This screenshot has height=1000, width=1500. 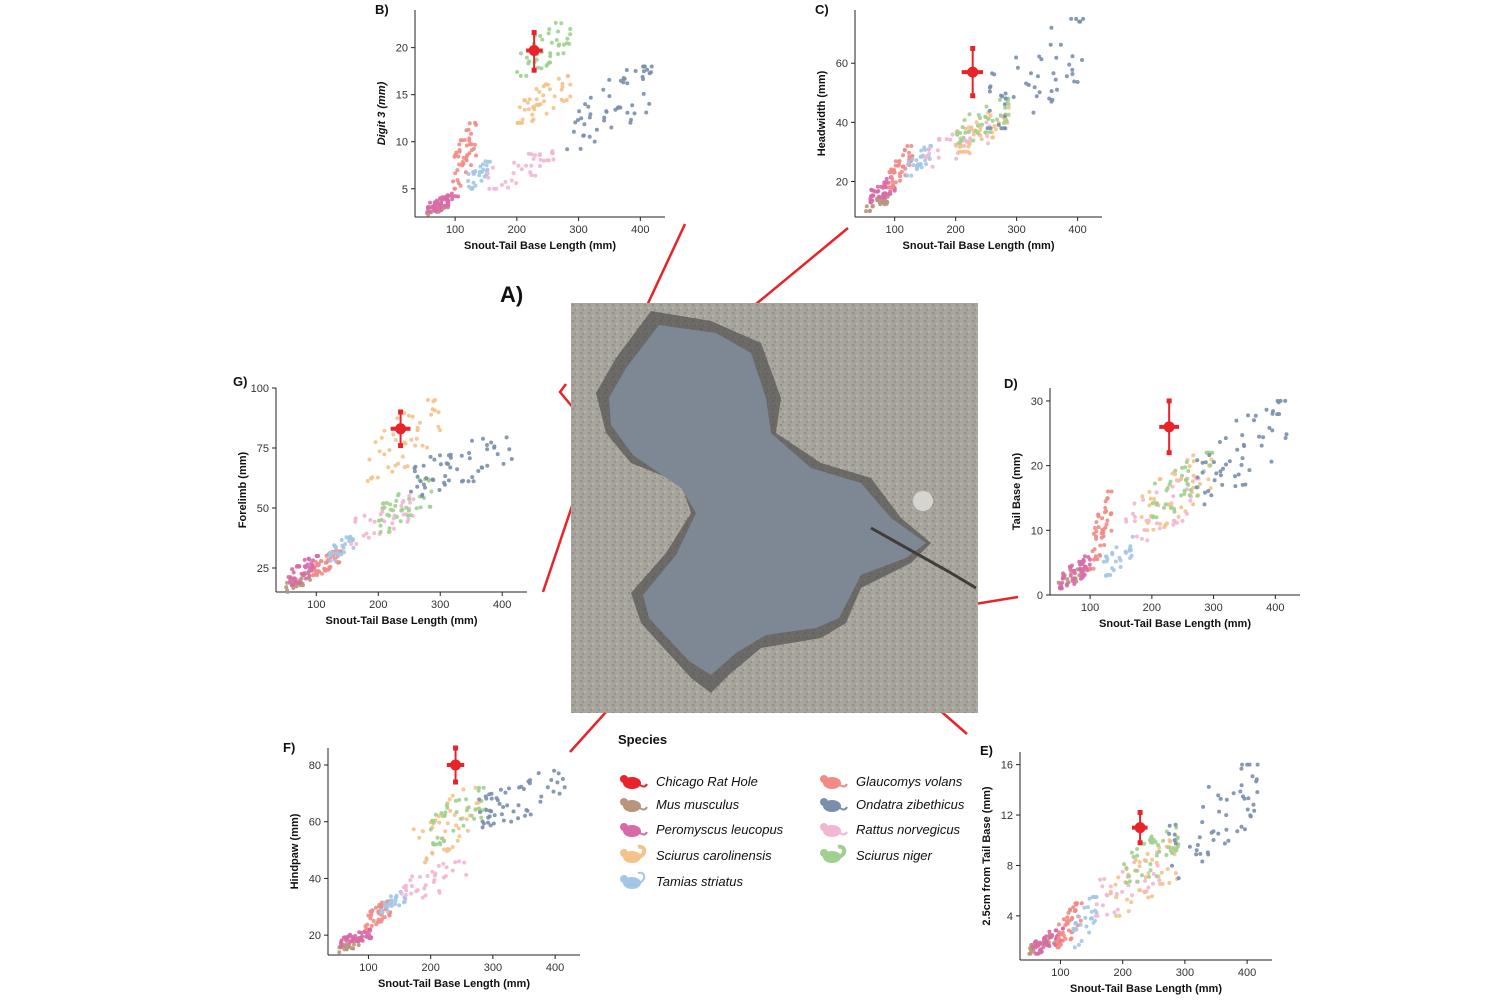 What do you see at coordinates (402, 143) in the screenshot?
I see `y-tick-label: 10` at bounding box center [402, 143].